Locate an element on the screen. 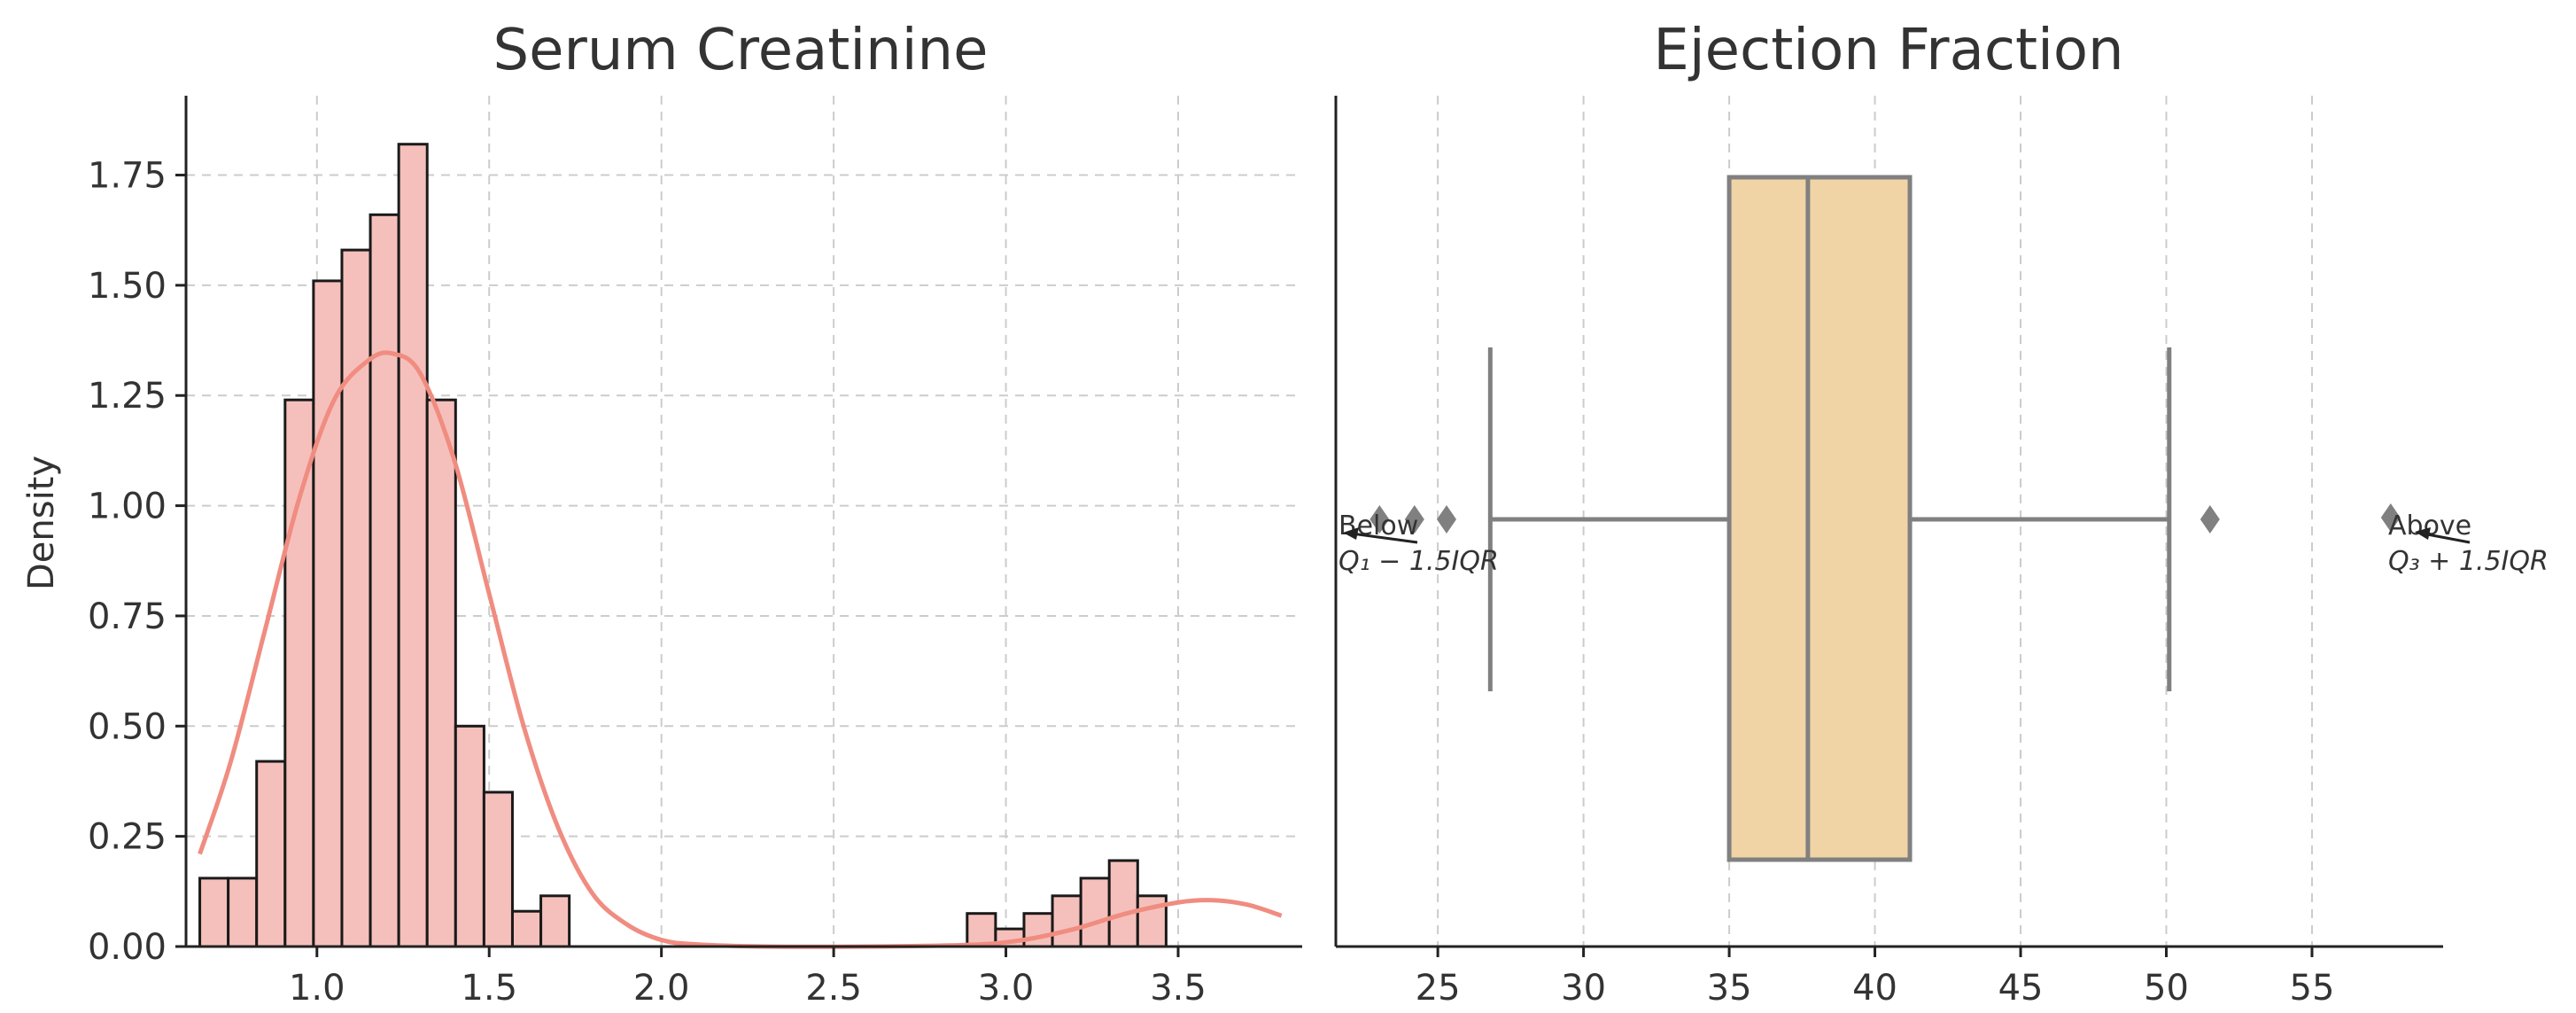  below-annotation-arrowhead is located at coordinates (1351, 534).